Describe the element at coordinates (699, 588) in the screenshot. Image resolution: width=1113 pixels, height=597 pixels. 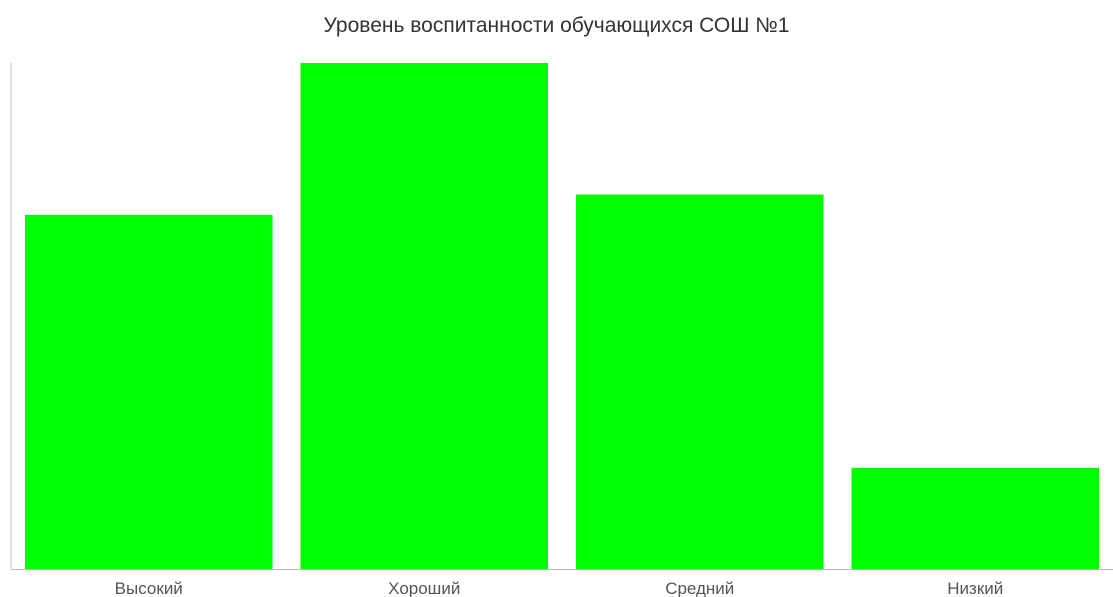
I see `x-tick-label-2: Средний` at that location.